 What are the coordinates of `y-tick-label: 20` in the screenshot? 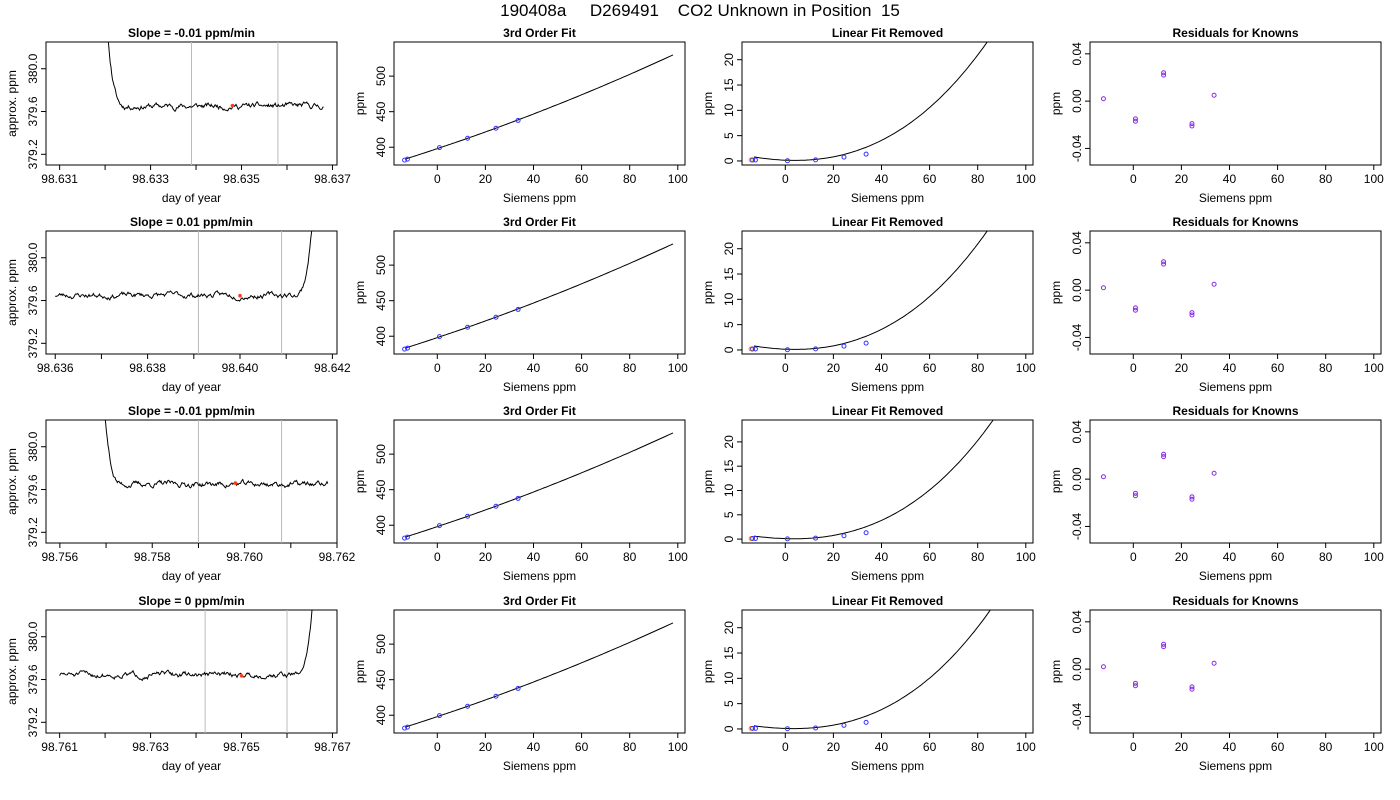 It's located at (729, 249).